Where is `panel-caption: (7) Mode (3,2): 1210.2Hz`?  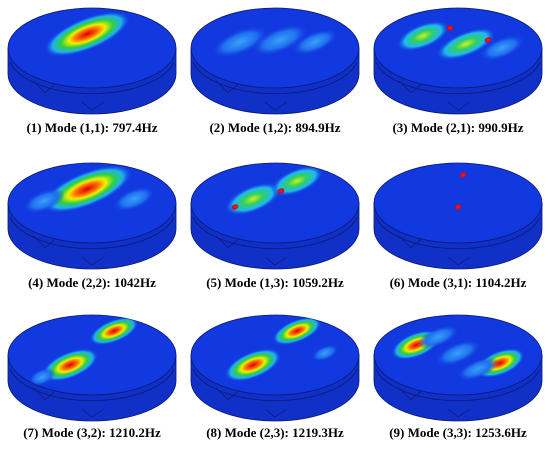 panel-caption: (7) Mode (3,2): 1210.2Hz is located at coordinates (92, 432).